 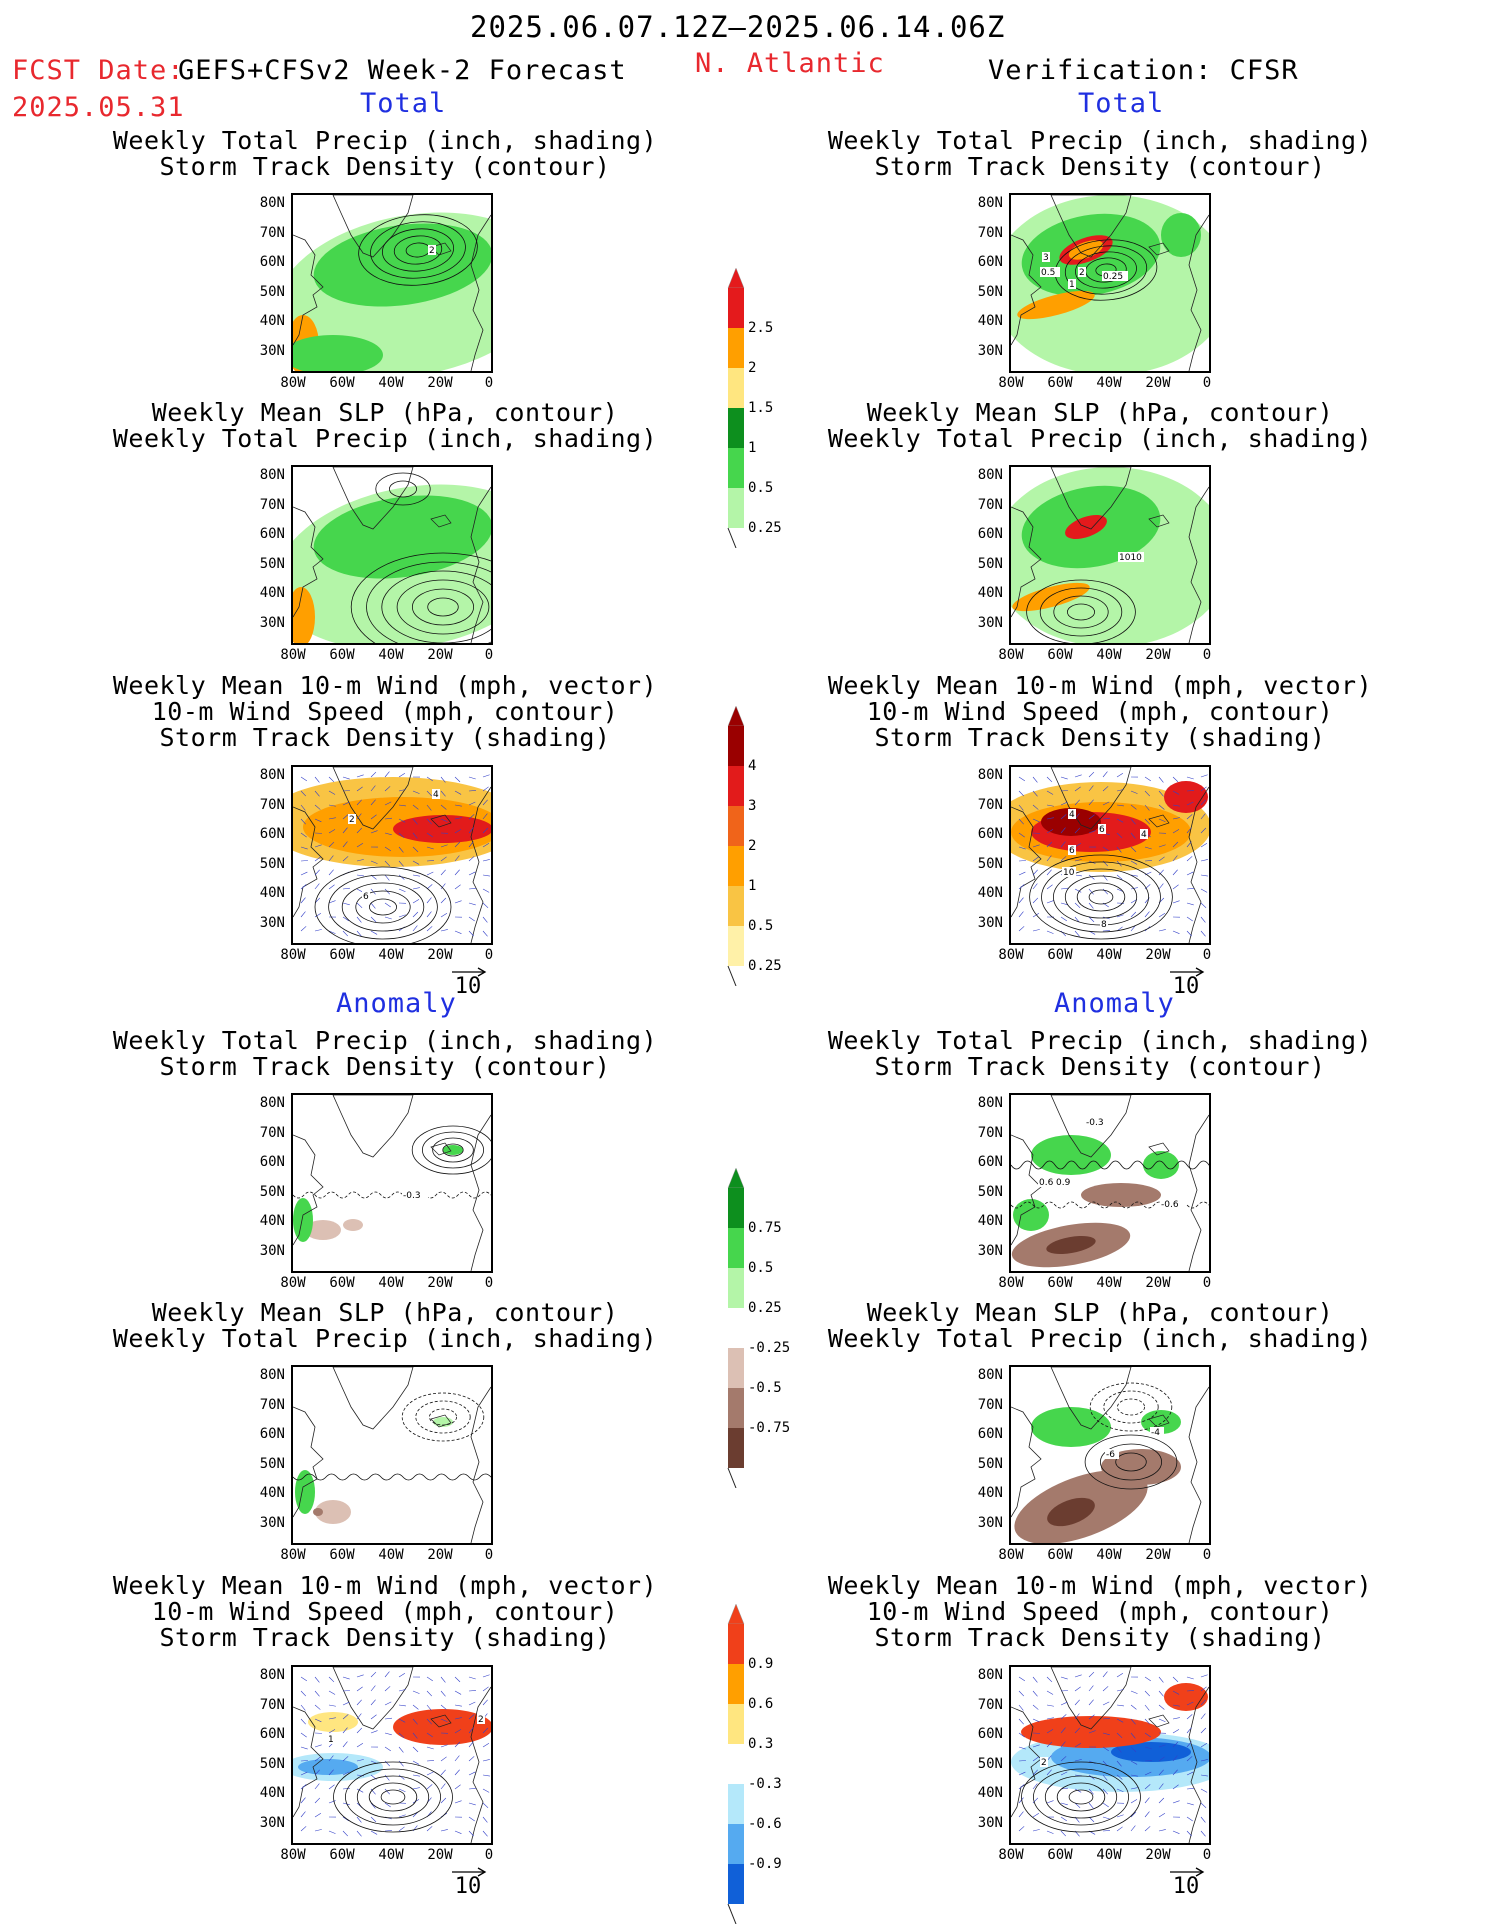 What do you see at coordinates (1102, 830) in the screenshot?
I see `contour-label: 6` at bounding box center [1102, 830].